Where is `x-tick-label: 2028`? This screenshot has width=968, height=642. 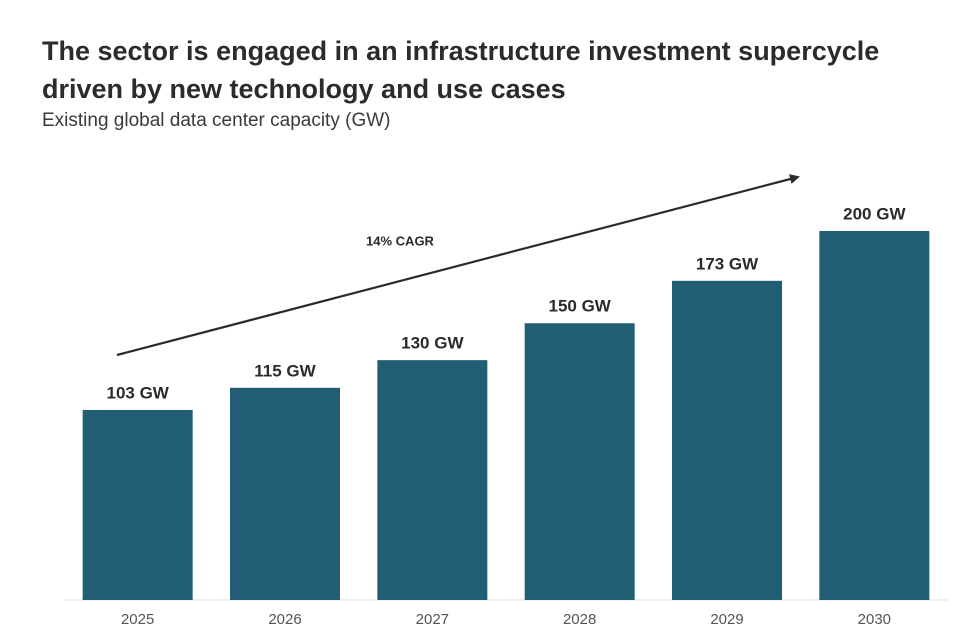
x-tick-label: 2028 is located at coordinates (579, 619).